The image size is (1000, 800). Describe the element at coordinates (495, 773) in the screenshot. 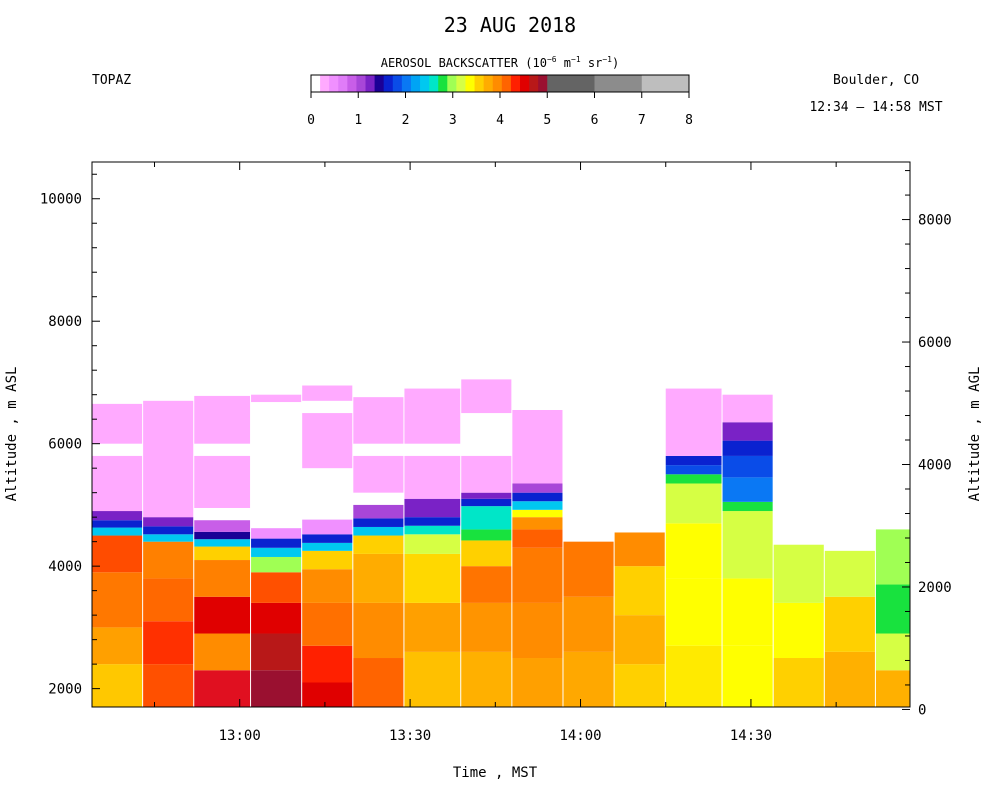

I see `x-axis-label: Time , MST` at that location.